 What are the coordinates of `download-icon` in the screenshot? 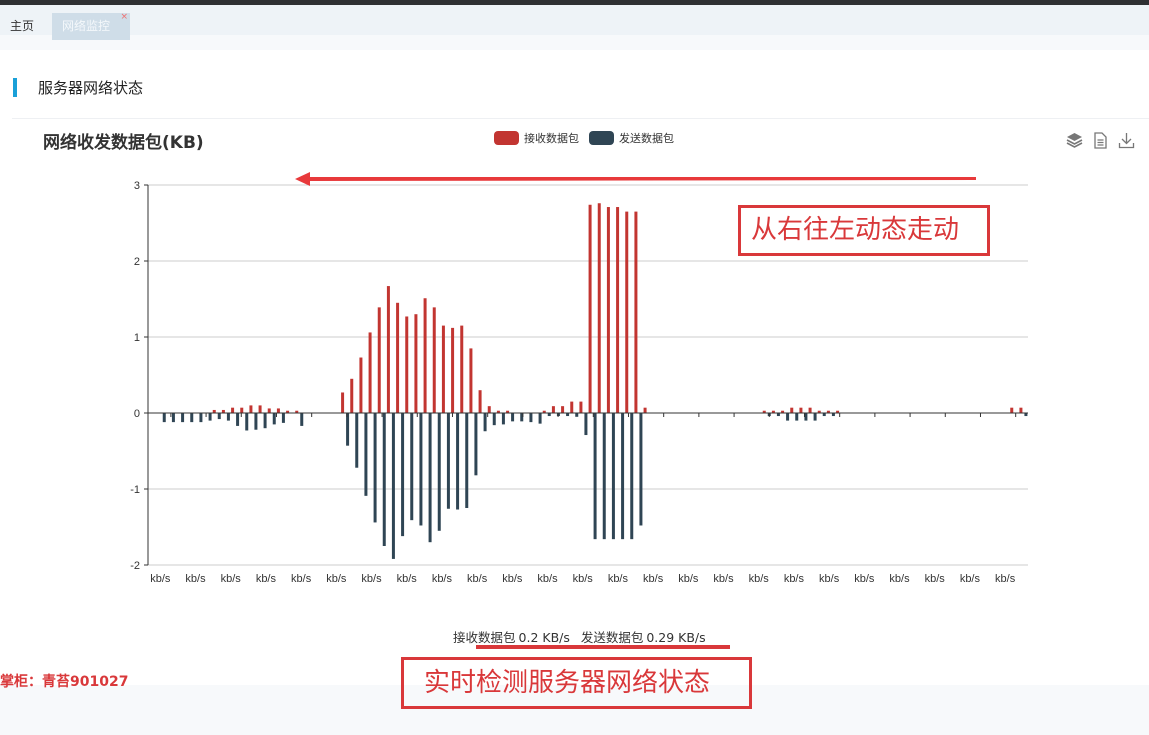 It's located at (1126, 140).